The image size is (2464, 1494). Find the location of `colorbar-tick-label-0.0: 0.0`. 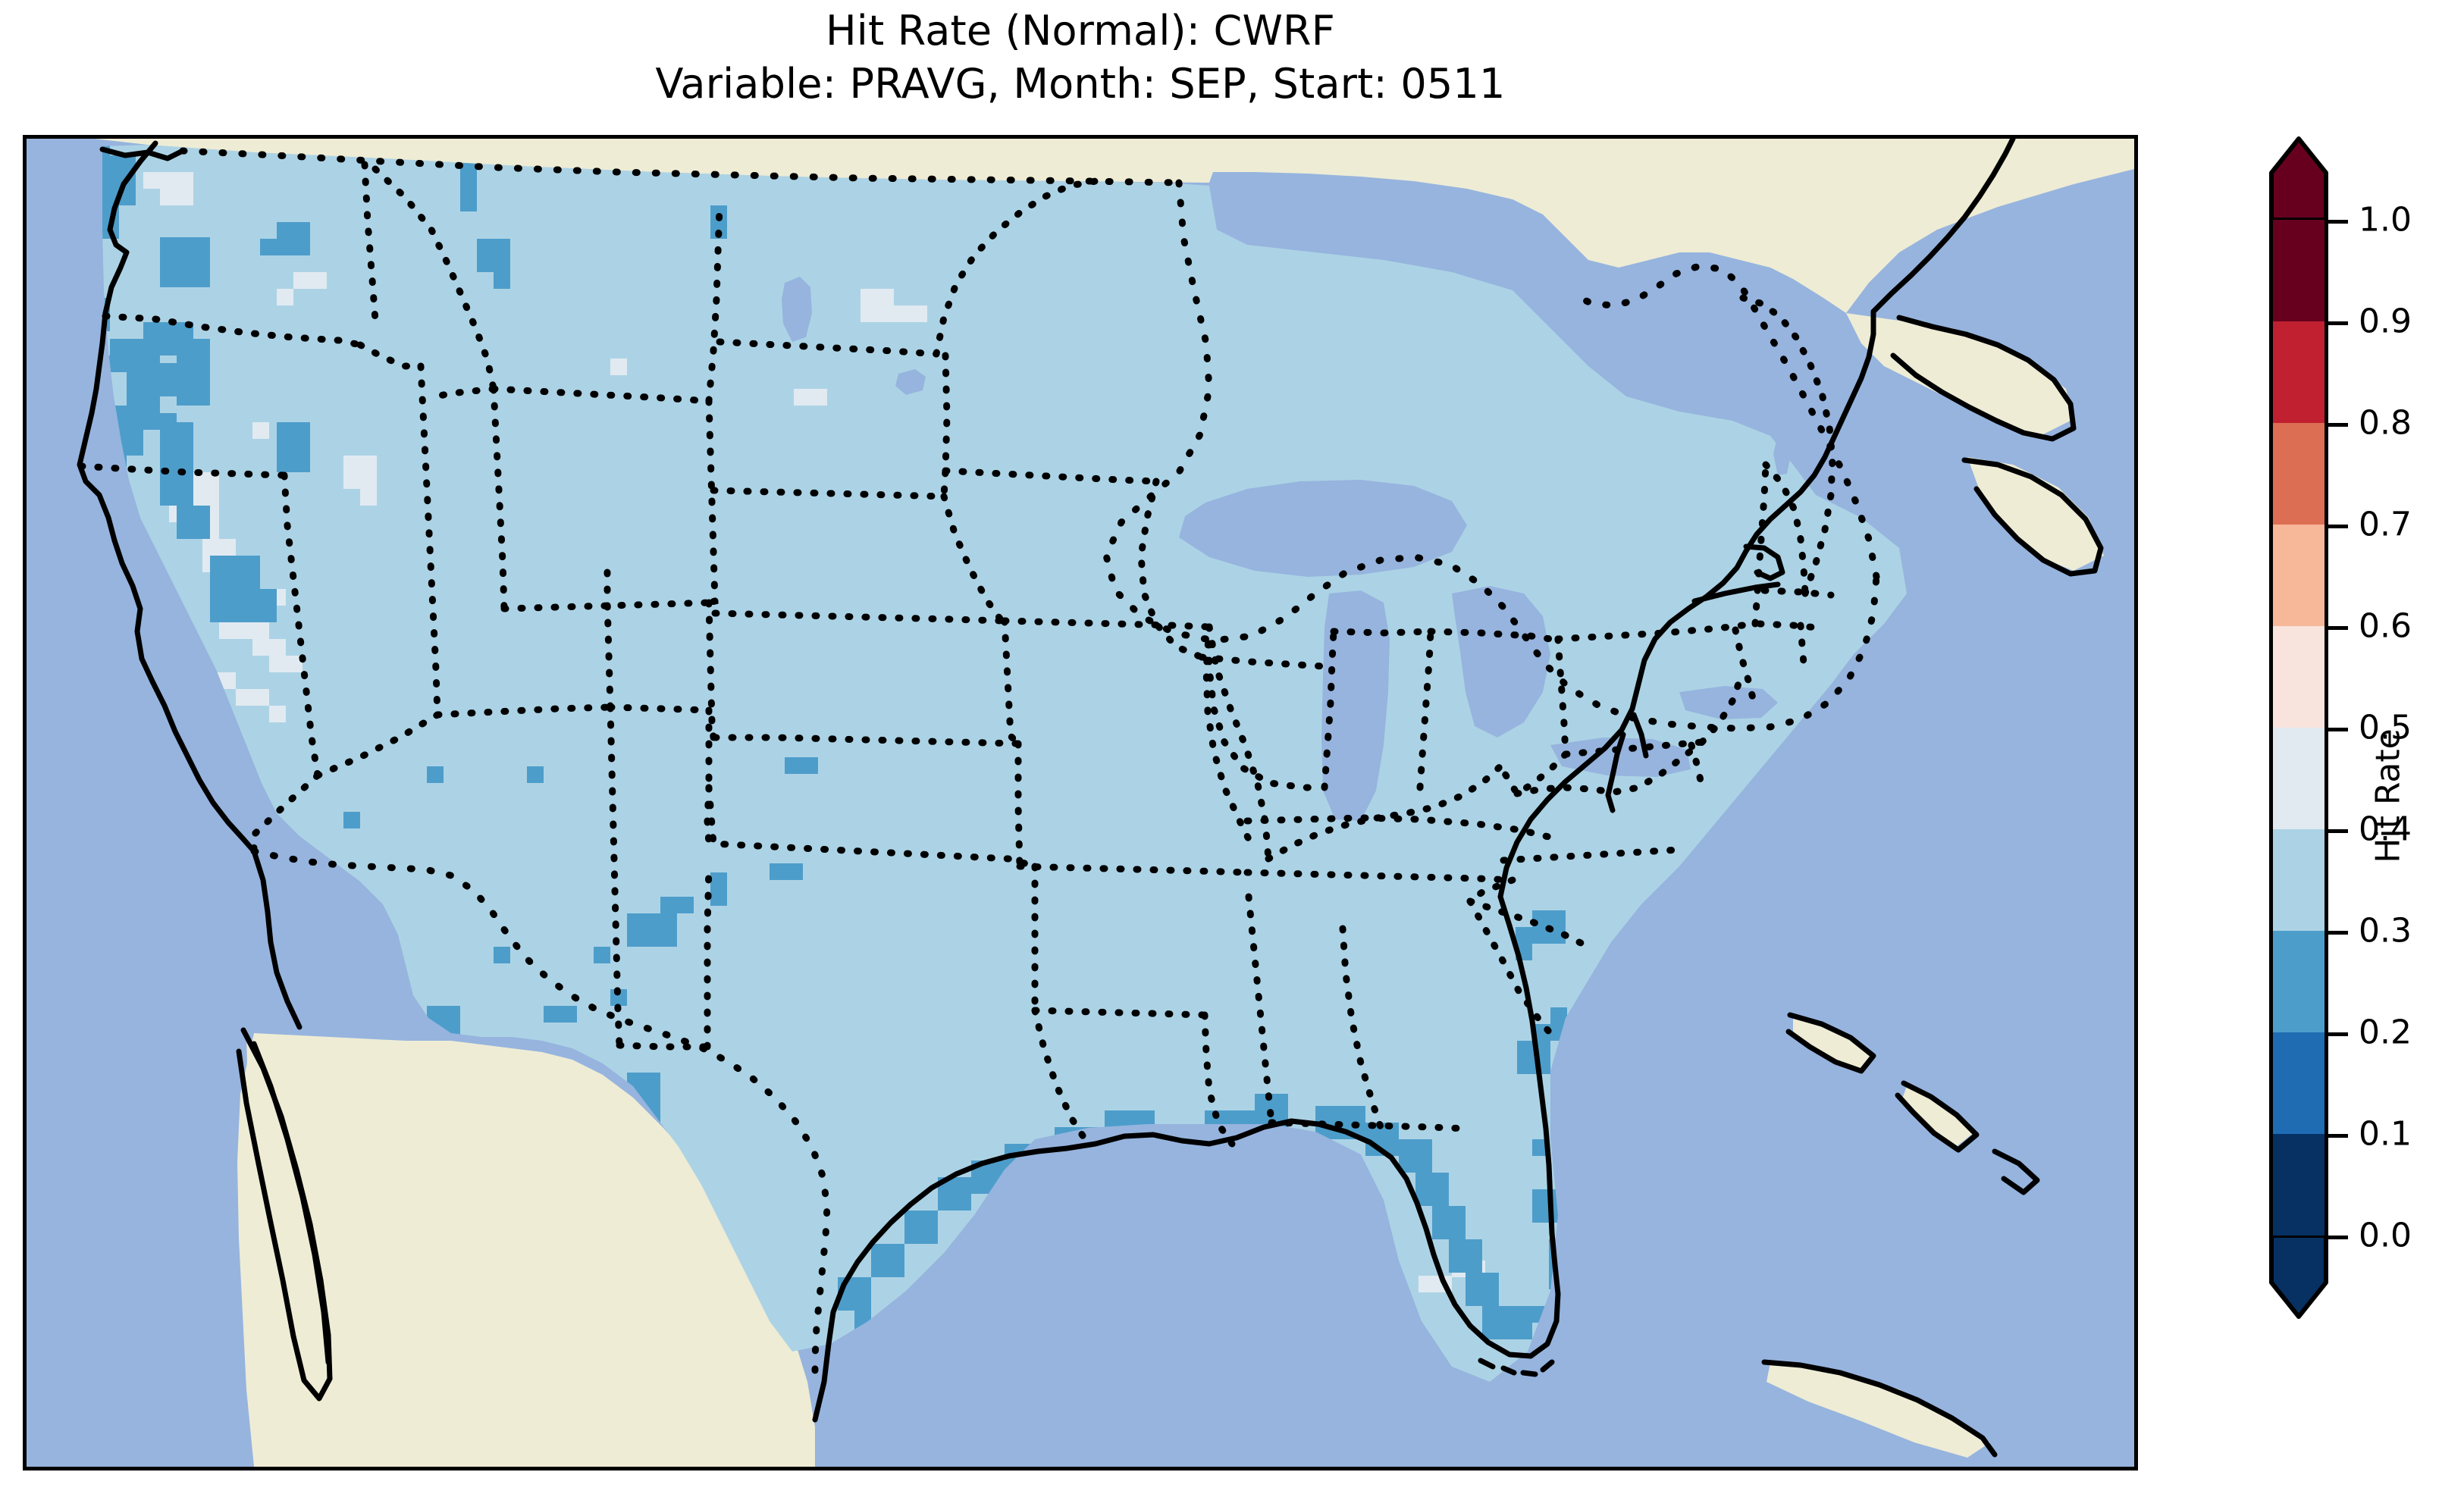

colorbar-tick-label-0.0: 0.0 is located at coordinates (2385, 1235).